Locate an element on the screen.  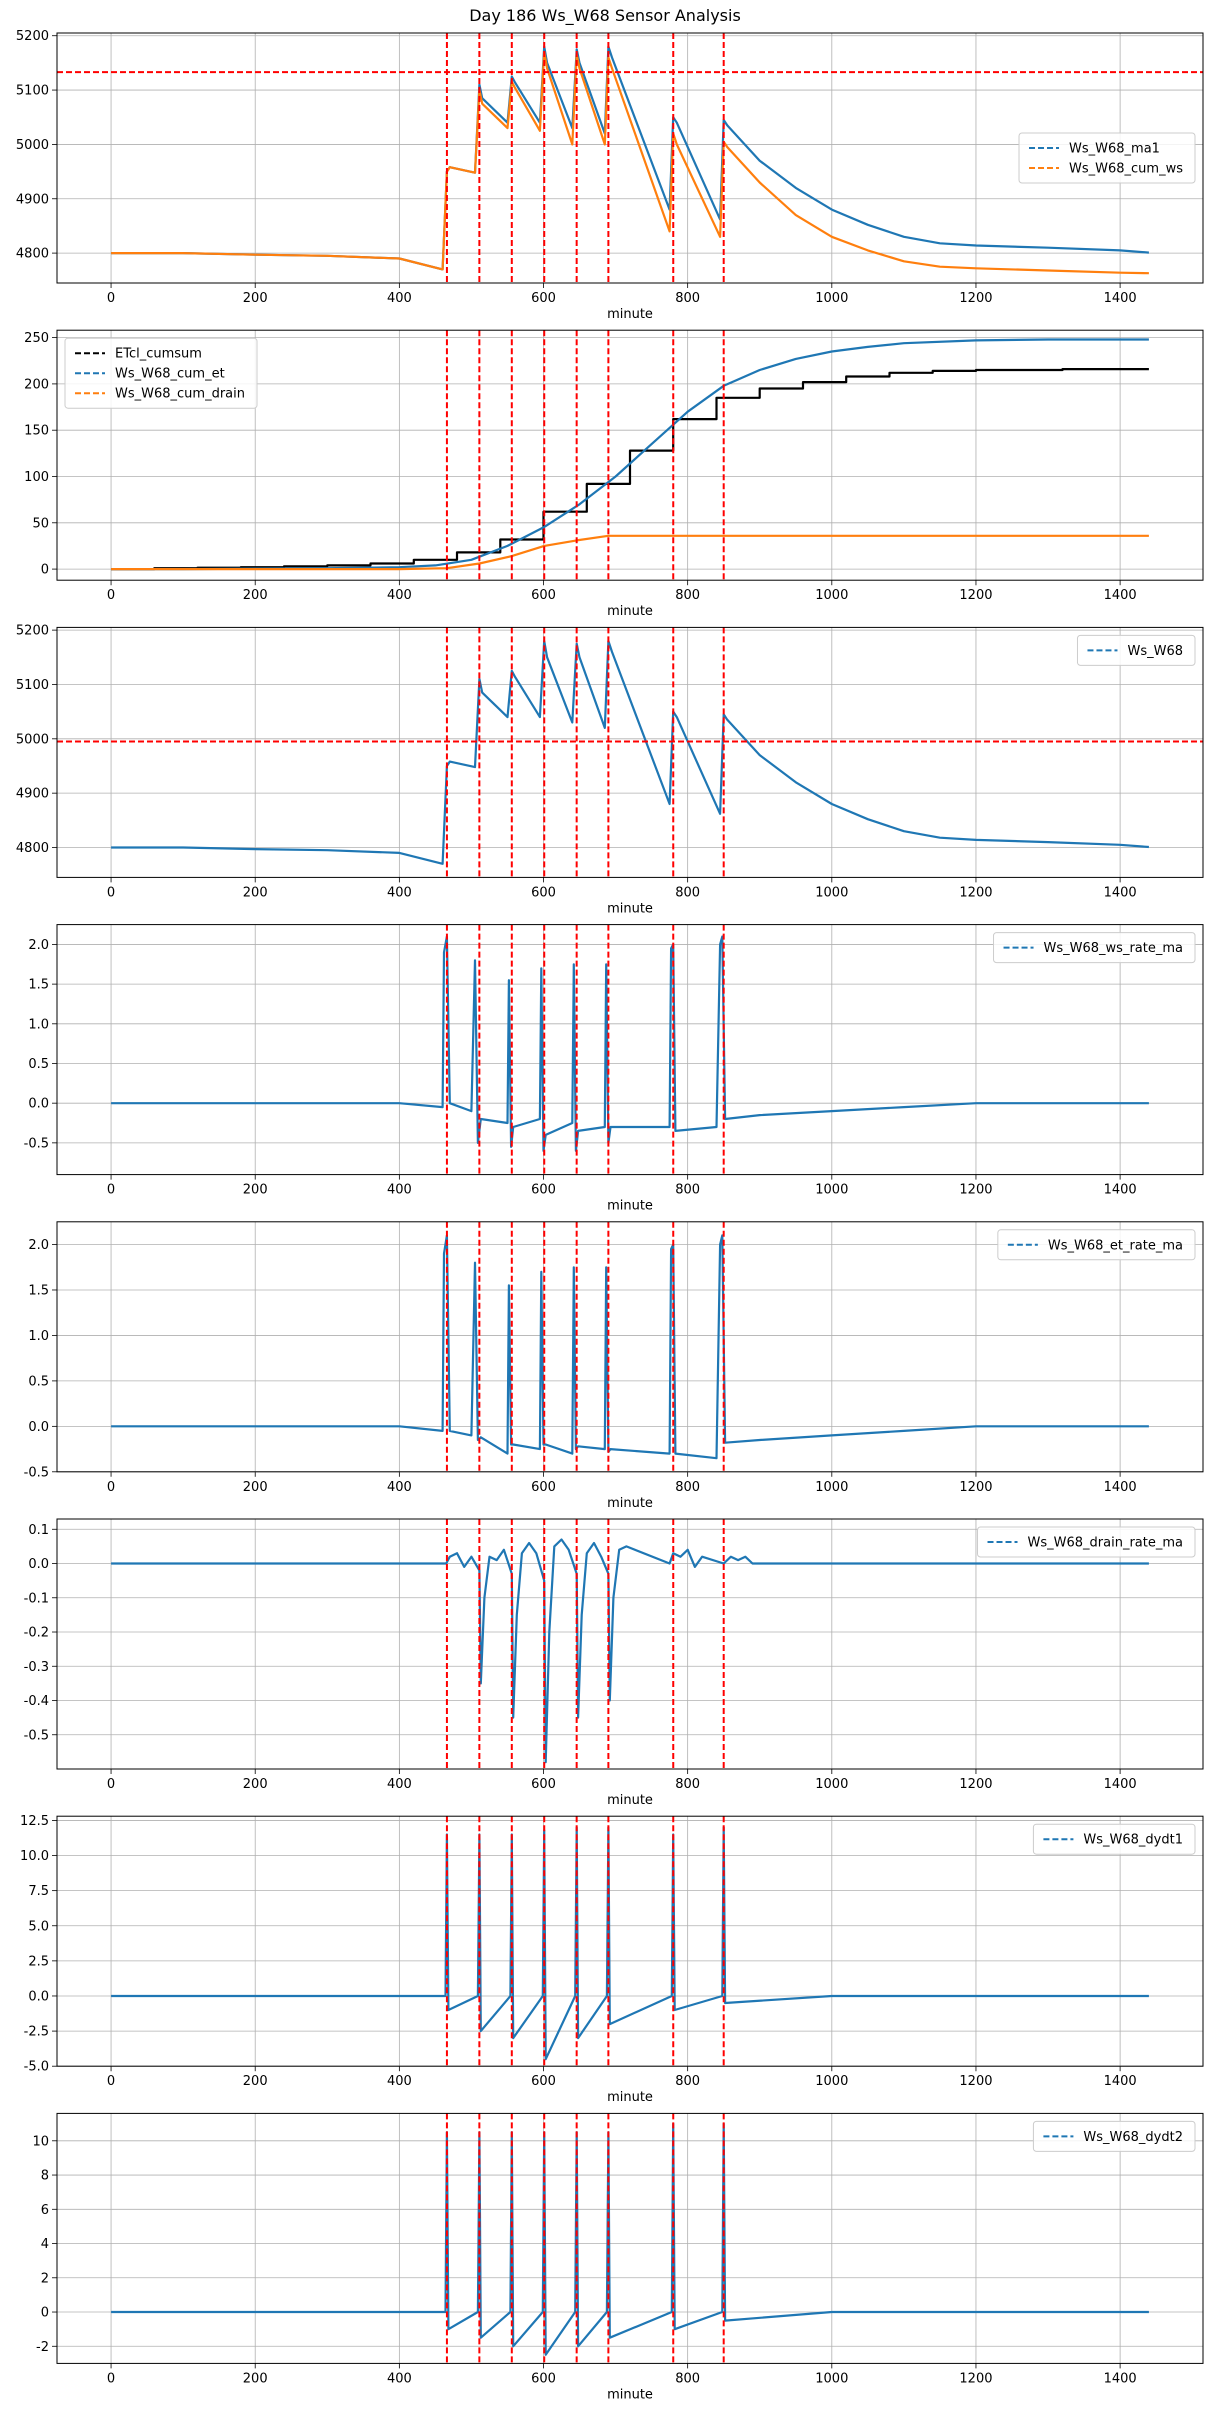
y-tick-label: 0.5 is located at coordinates (38, 1064).